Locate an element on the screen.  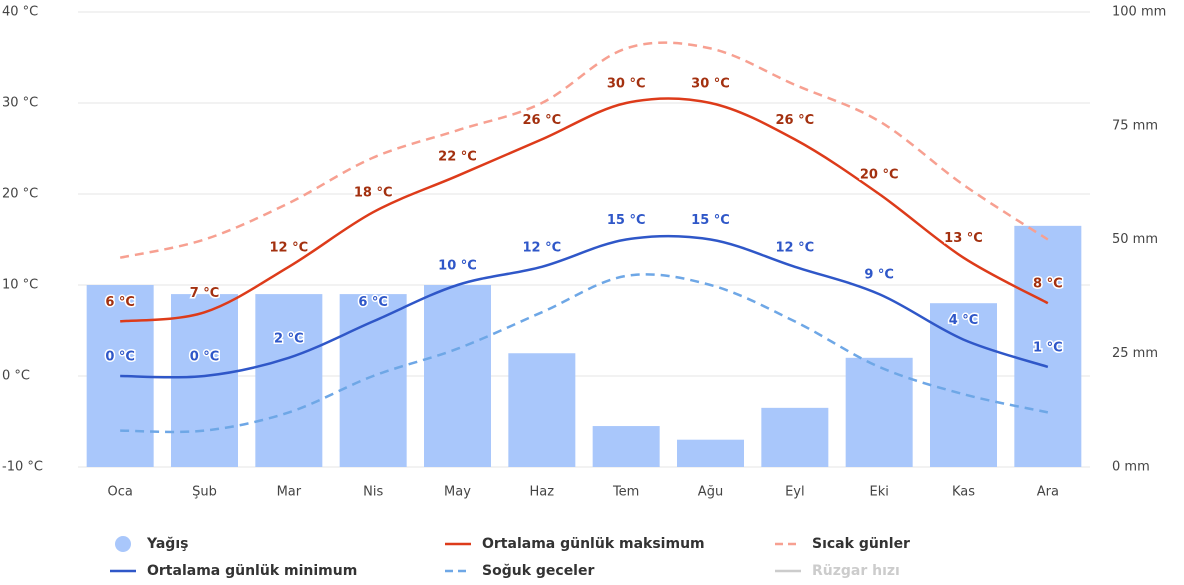
x-tick-label: Eki is located at coordinates (878, 492).